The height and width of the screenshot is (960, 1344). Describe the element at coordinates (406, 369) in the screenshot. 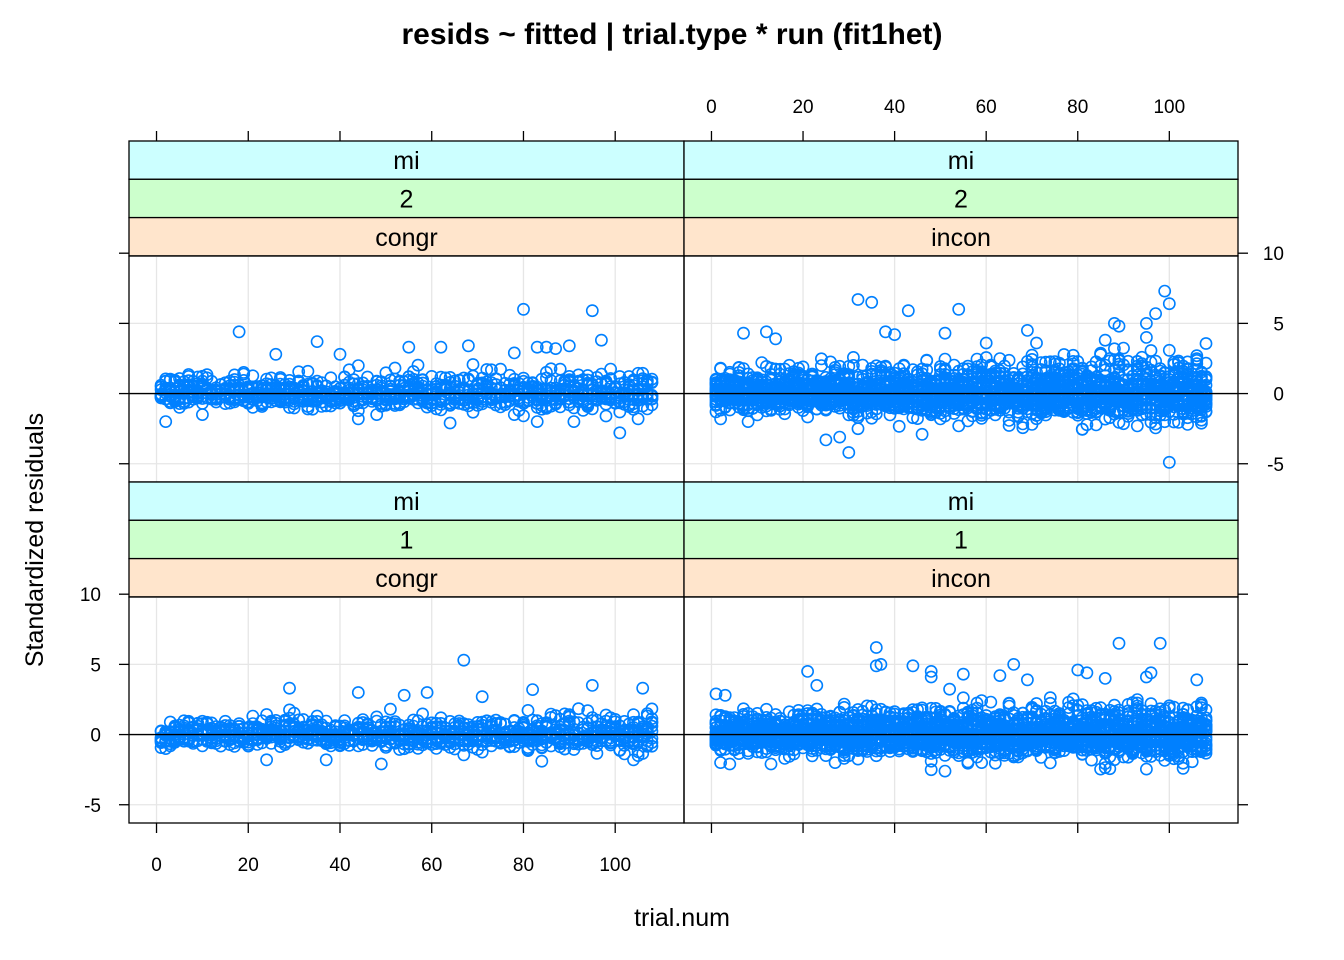

I see `grid-mi-2-congr` at that location.